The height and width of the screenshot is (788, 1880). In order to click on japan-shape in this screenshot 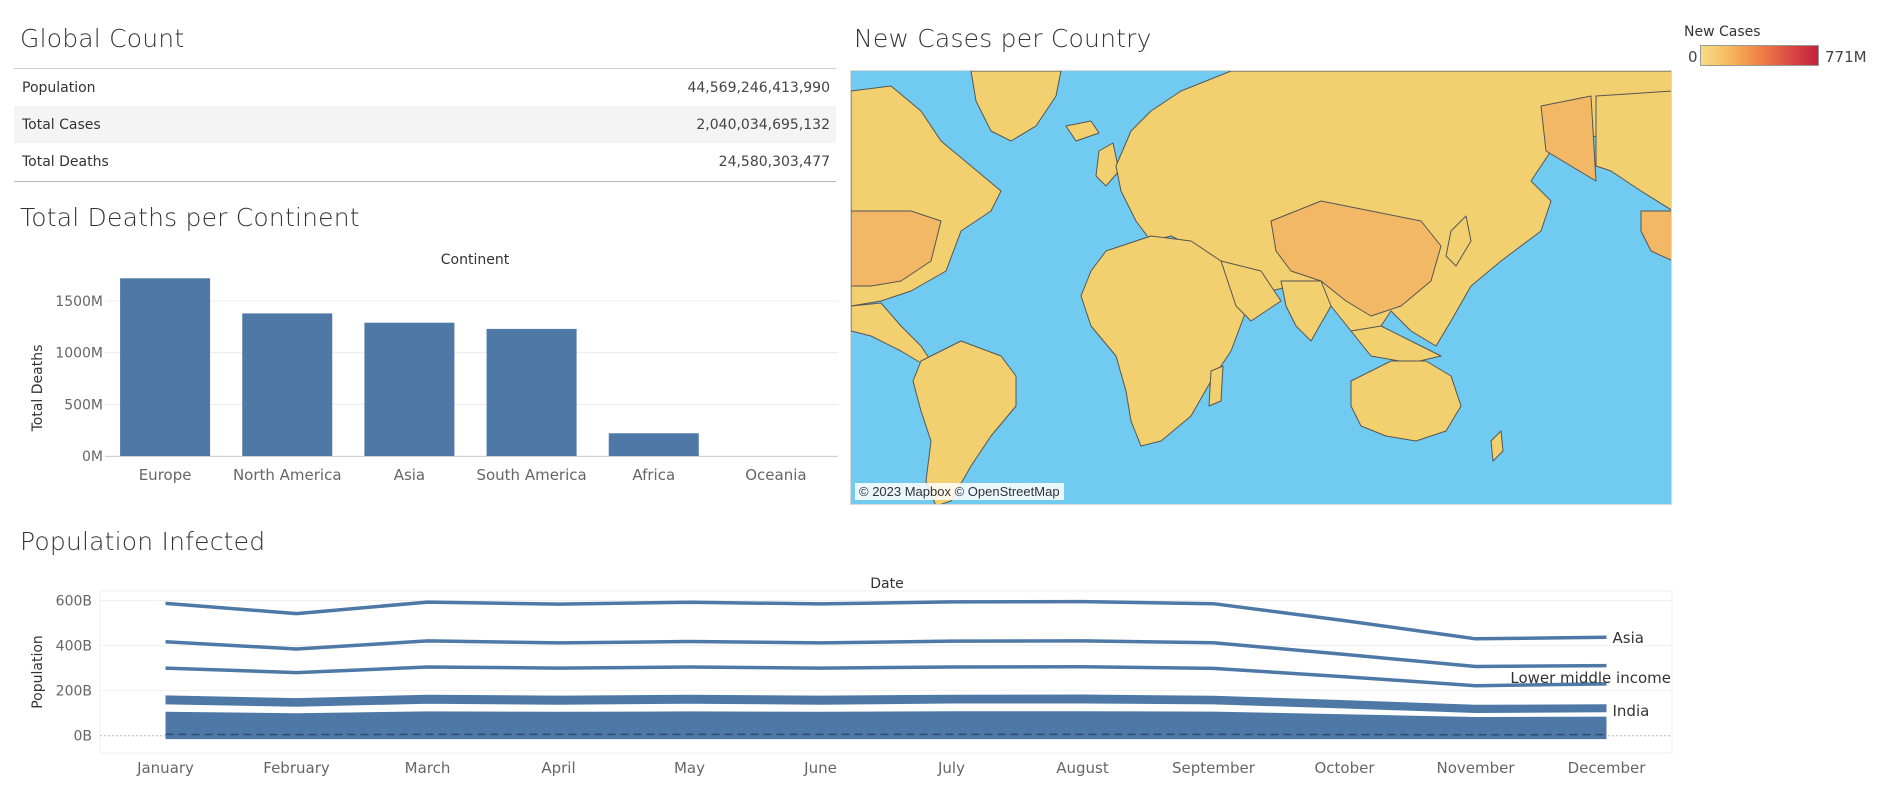, I will do `click(1458, 241)`.